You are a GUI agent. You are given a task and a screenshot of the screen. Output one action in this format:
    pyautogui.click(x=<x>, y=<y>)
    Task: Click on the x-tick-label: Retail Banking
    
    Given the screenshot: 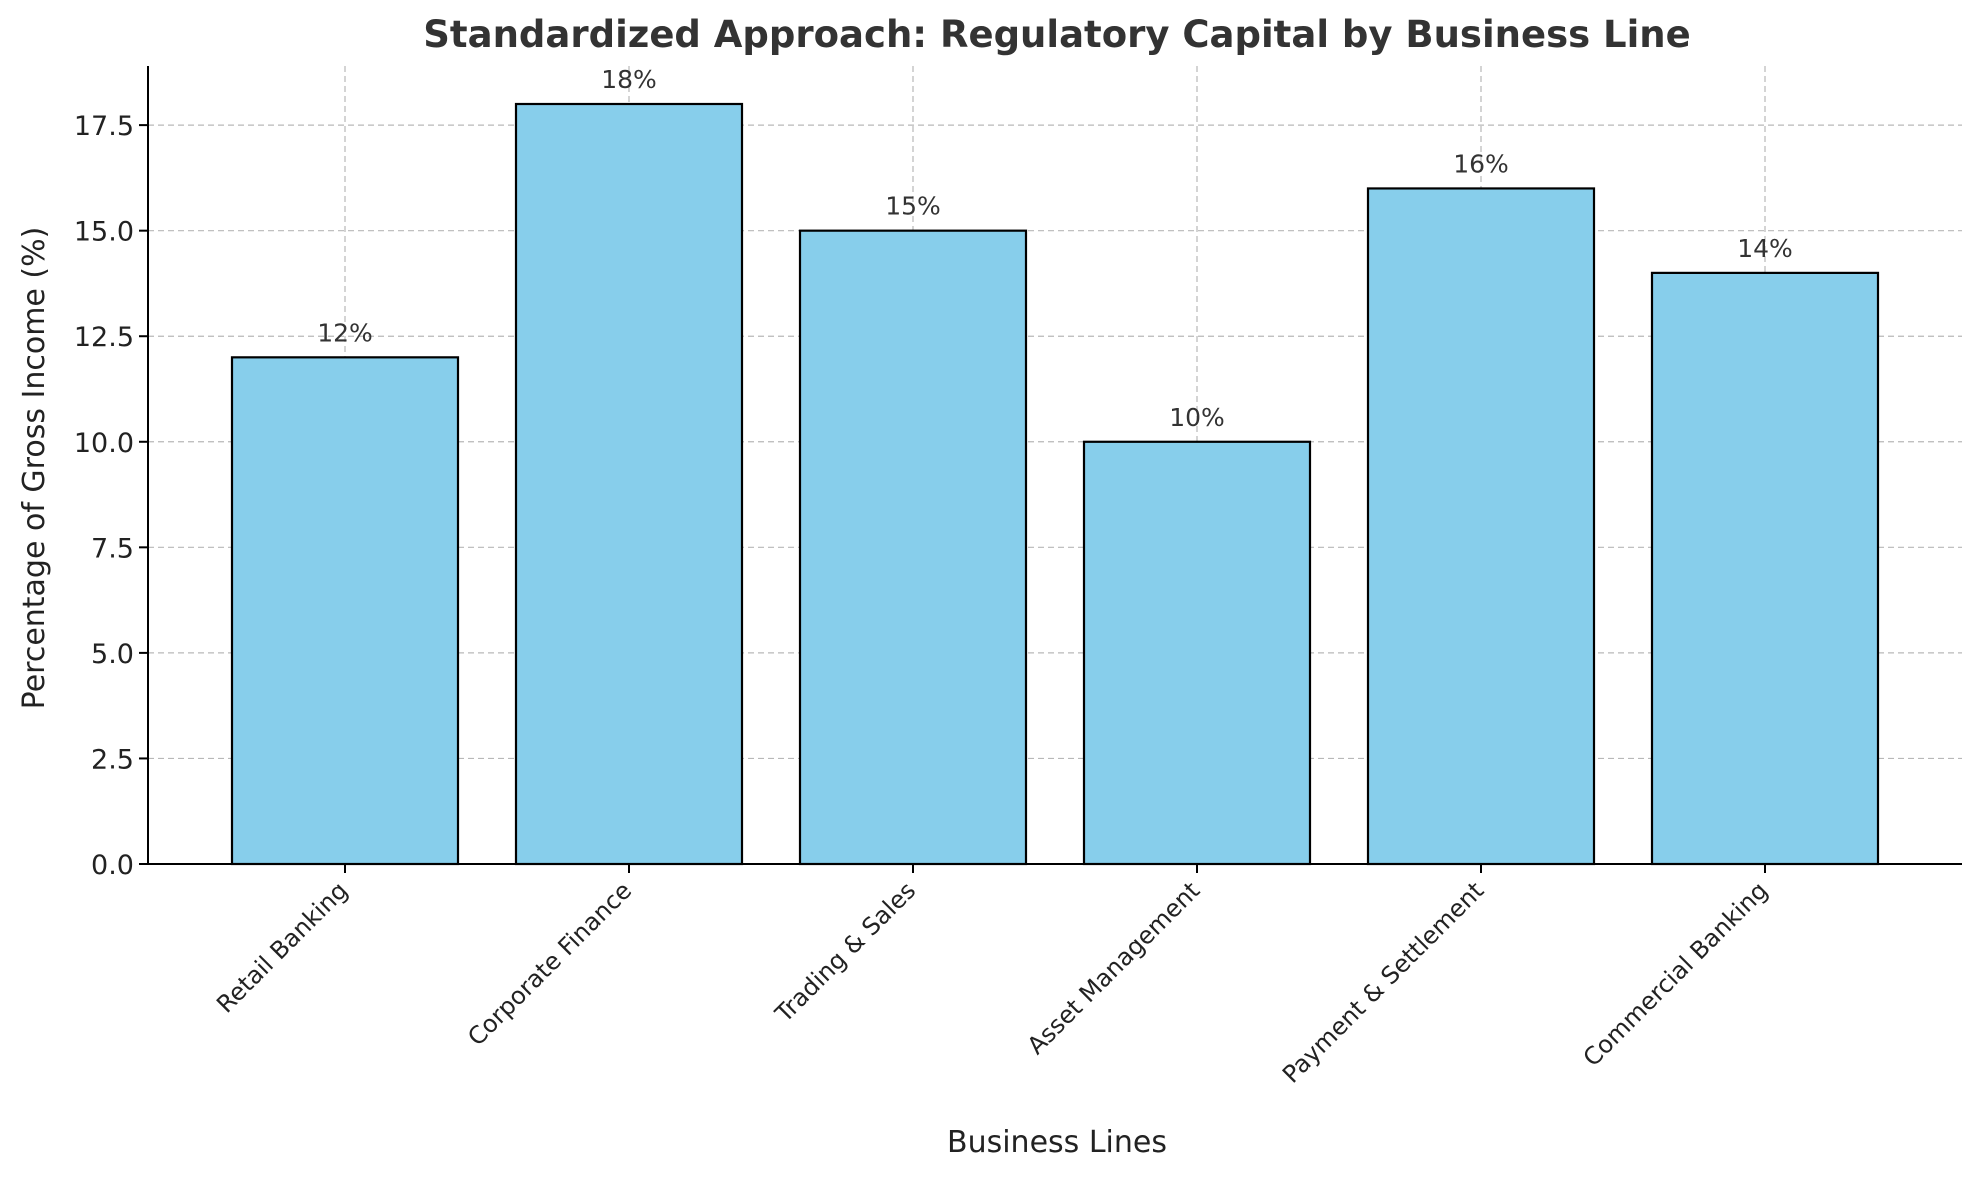 What is the action you would take?
    pyautogui.click(x=282, y=947)
    